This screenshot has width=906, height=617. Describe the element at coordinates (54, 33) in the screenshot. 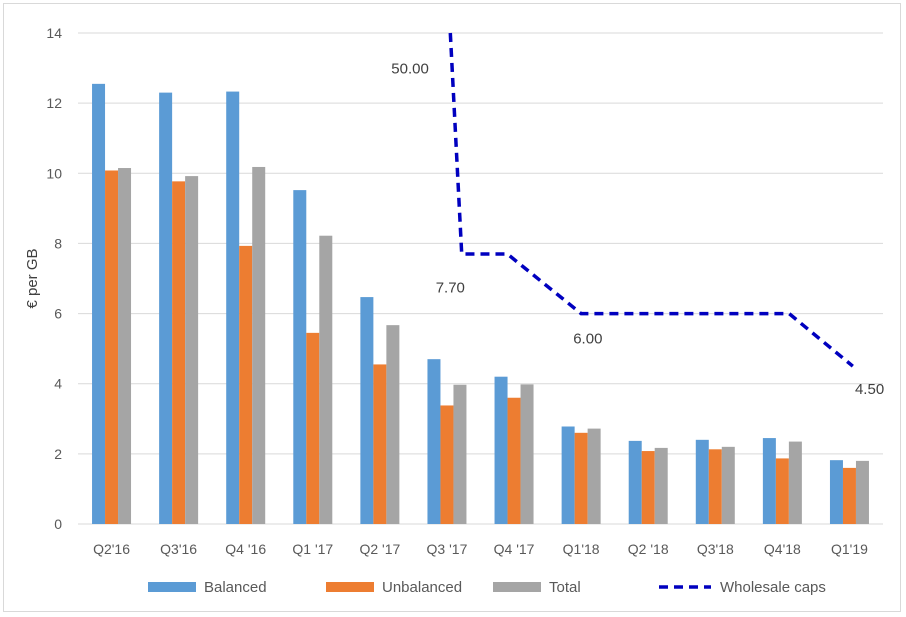

I see `y-tick-label: 14` at that location.